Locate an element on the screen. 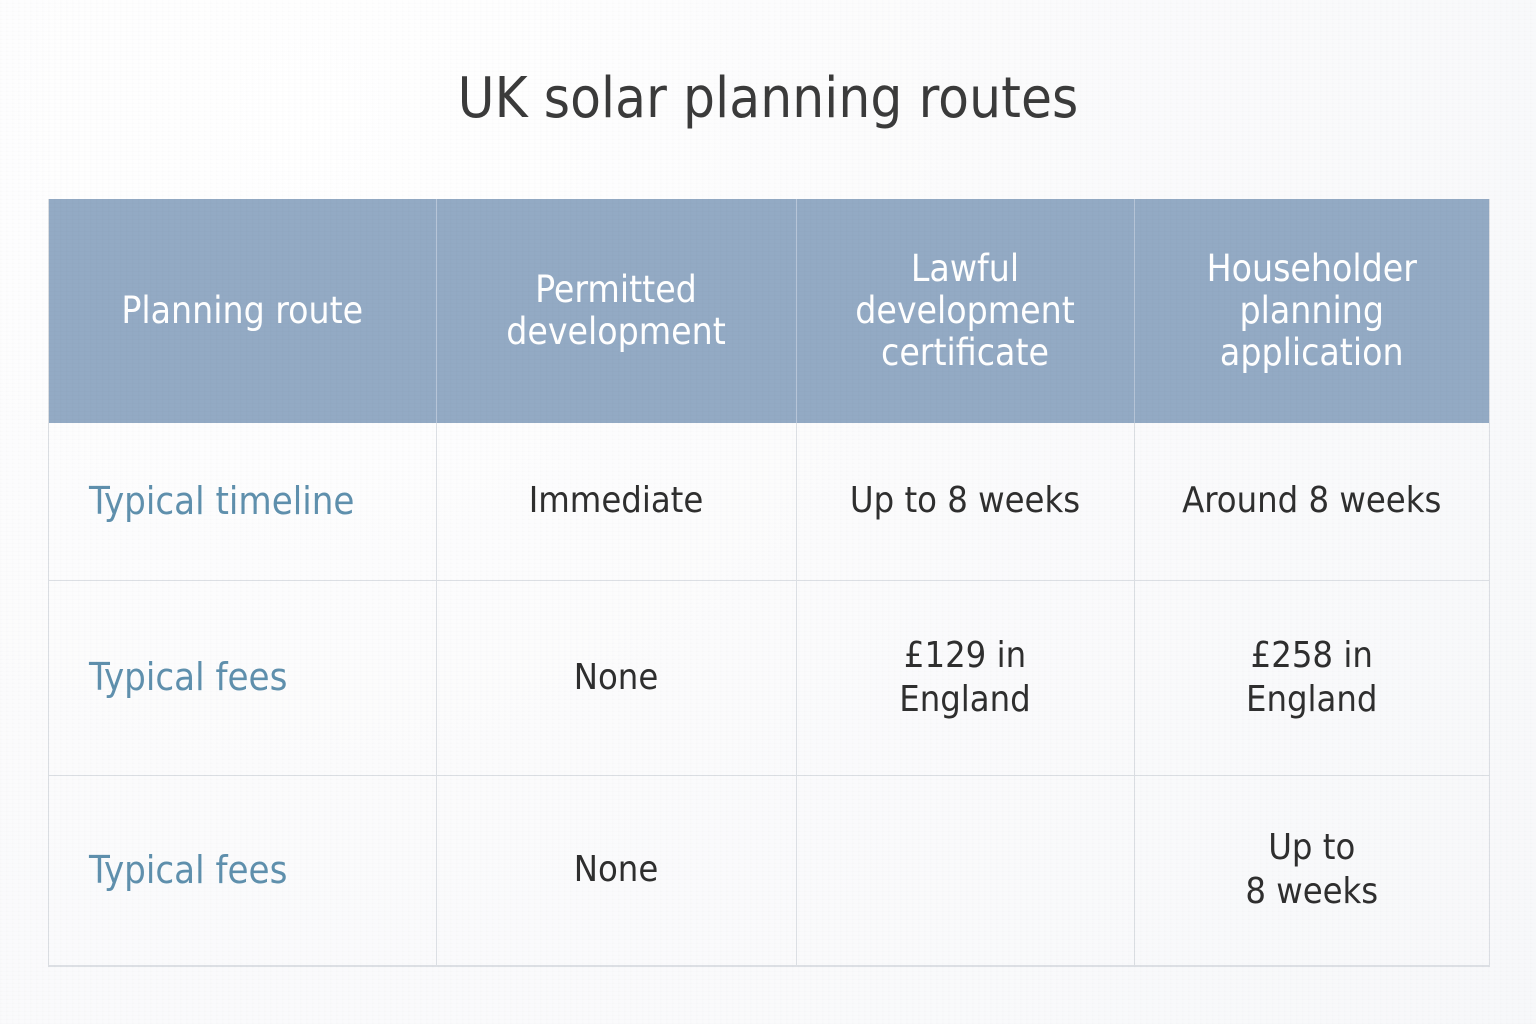  cell-fees2-permitted-development-line1: None is located at coordinates (616, 870).